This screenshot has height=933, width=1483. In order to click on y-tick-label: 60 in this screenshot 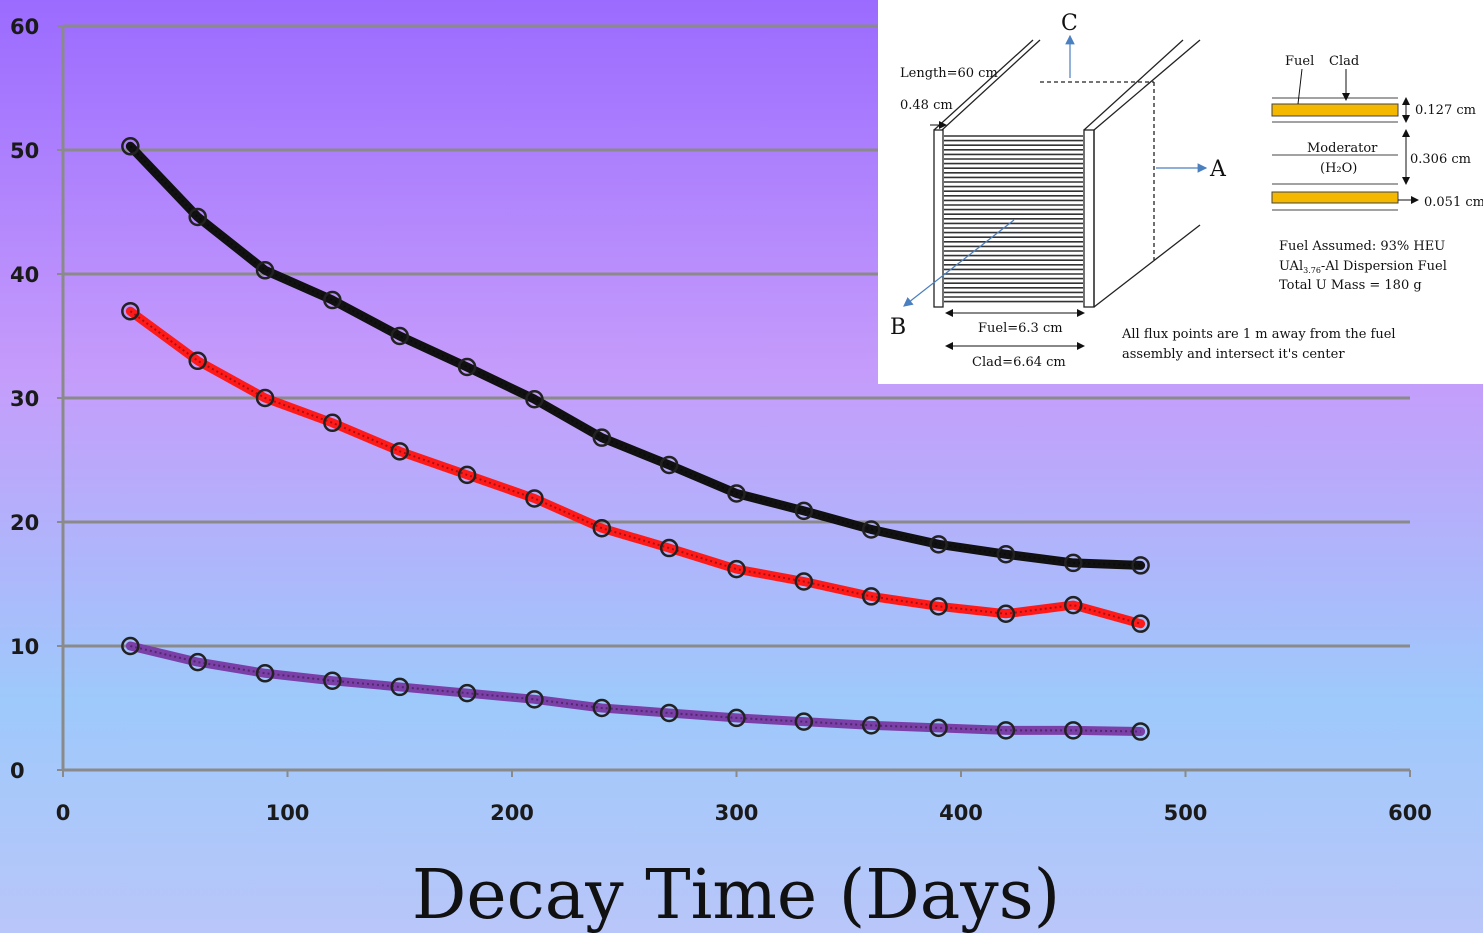, I will do `click(24, 27)`.